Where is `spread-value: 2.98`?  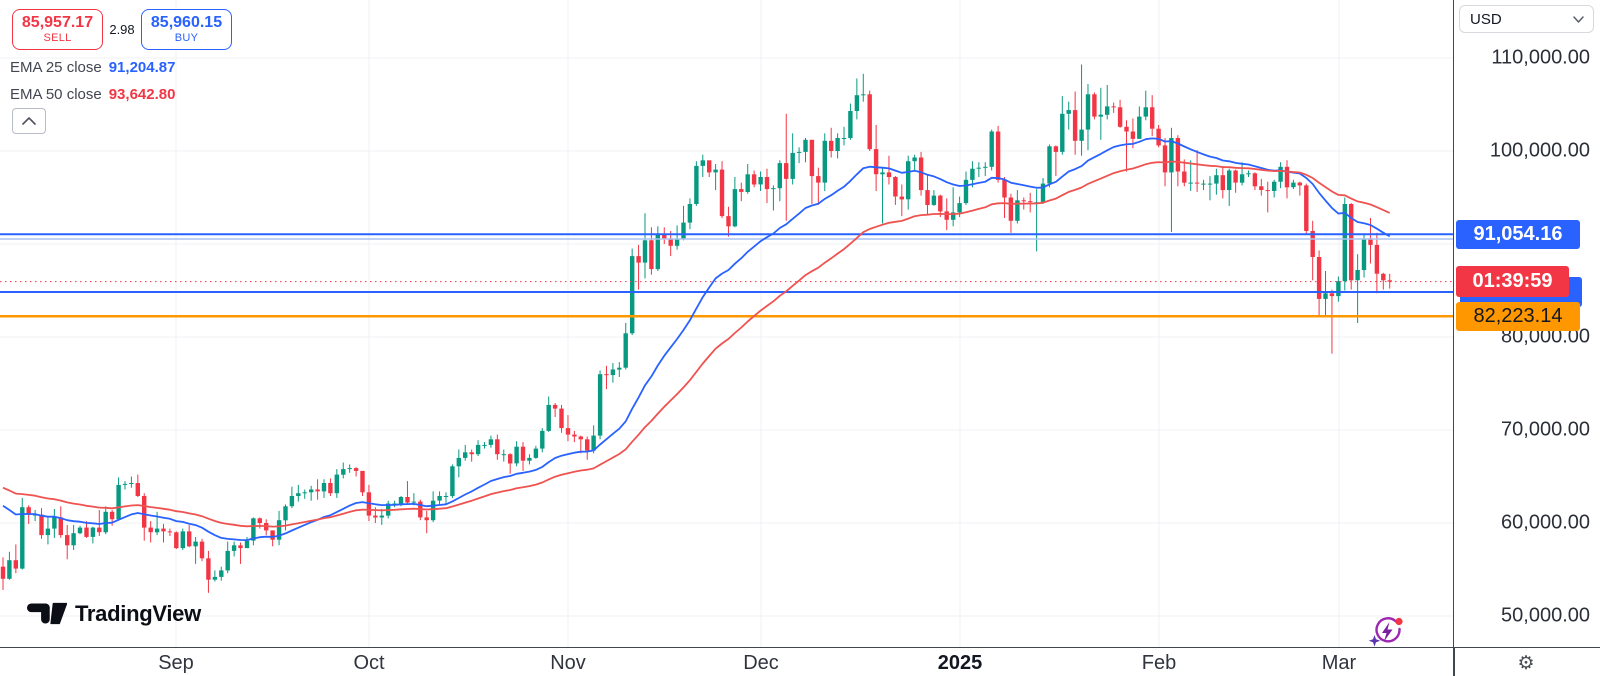
spread-value: 2.98 is located at coordinates (122, 29).